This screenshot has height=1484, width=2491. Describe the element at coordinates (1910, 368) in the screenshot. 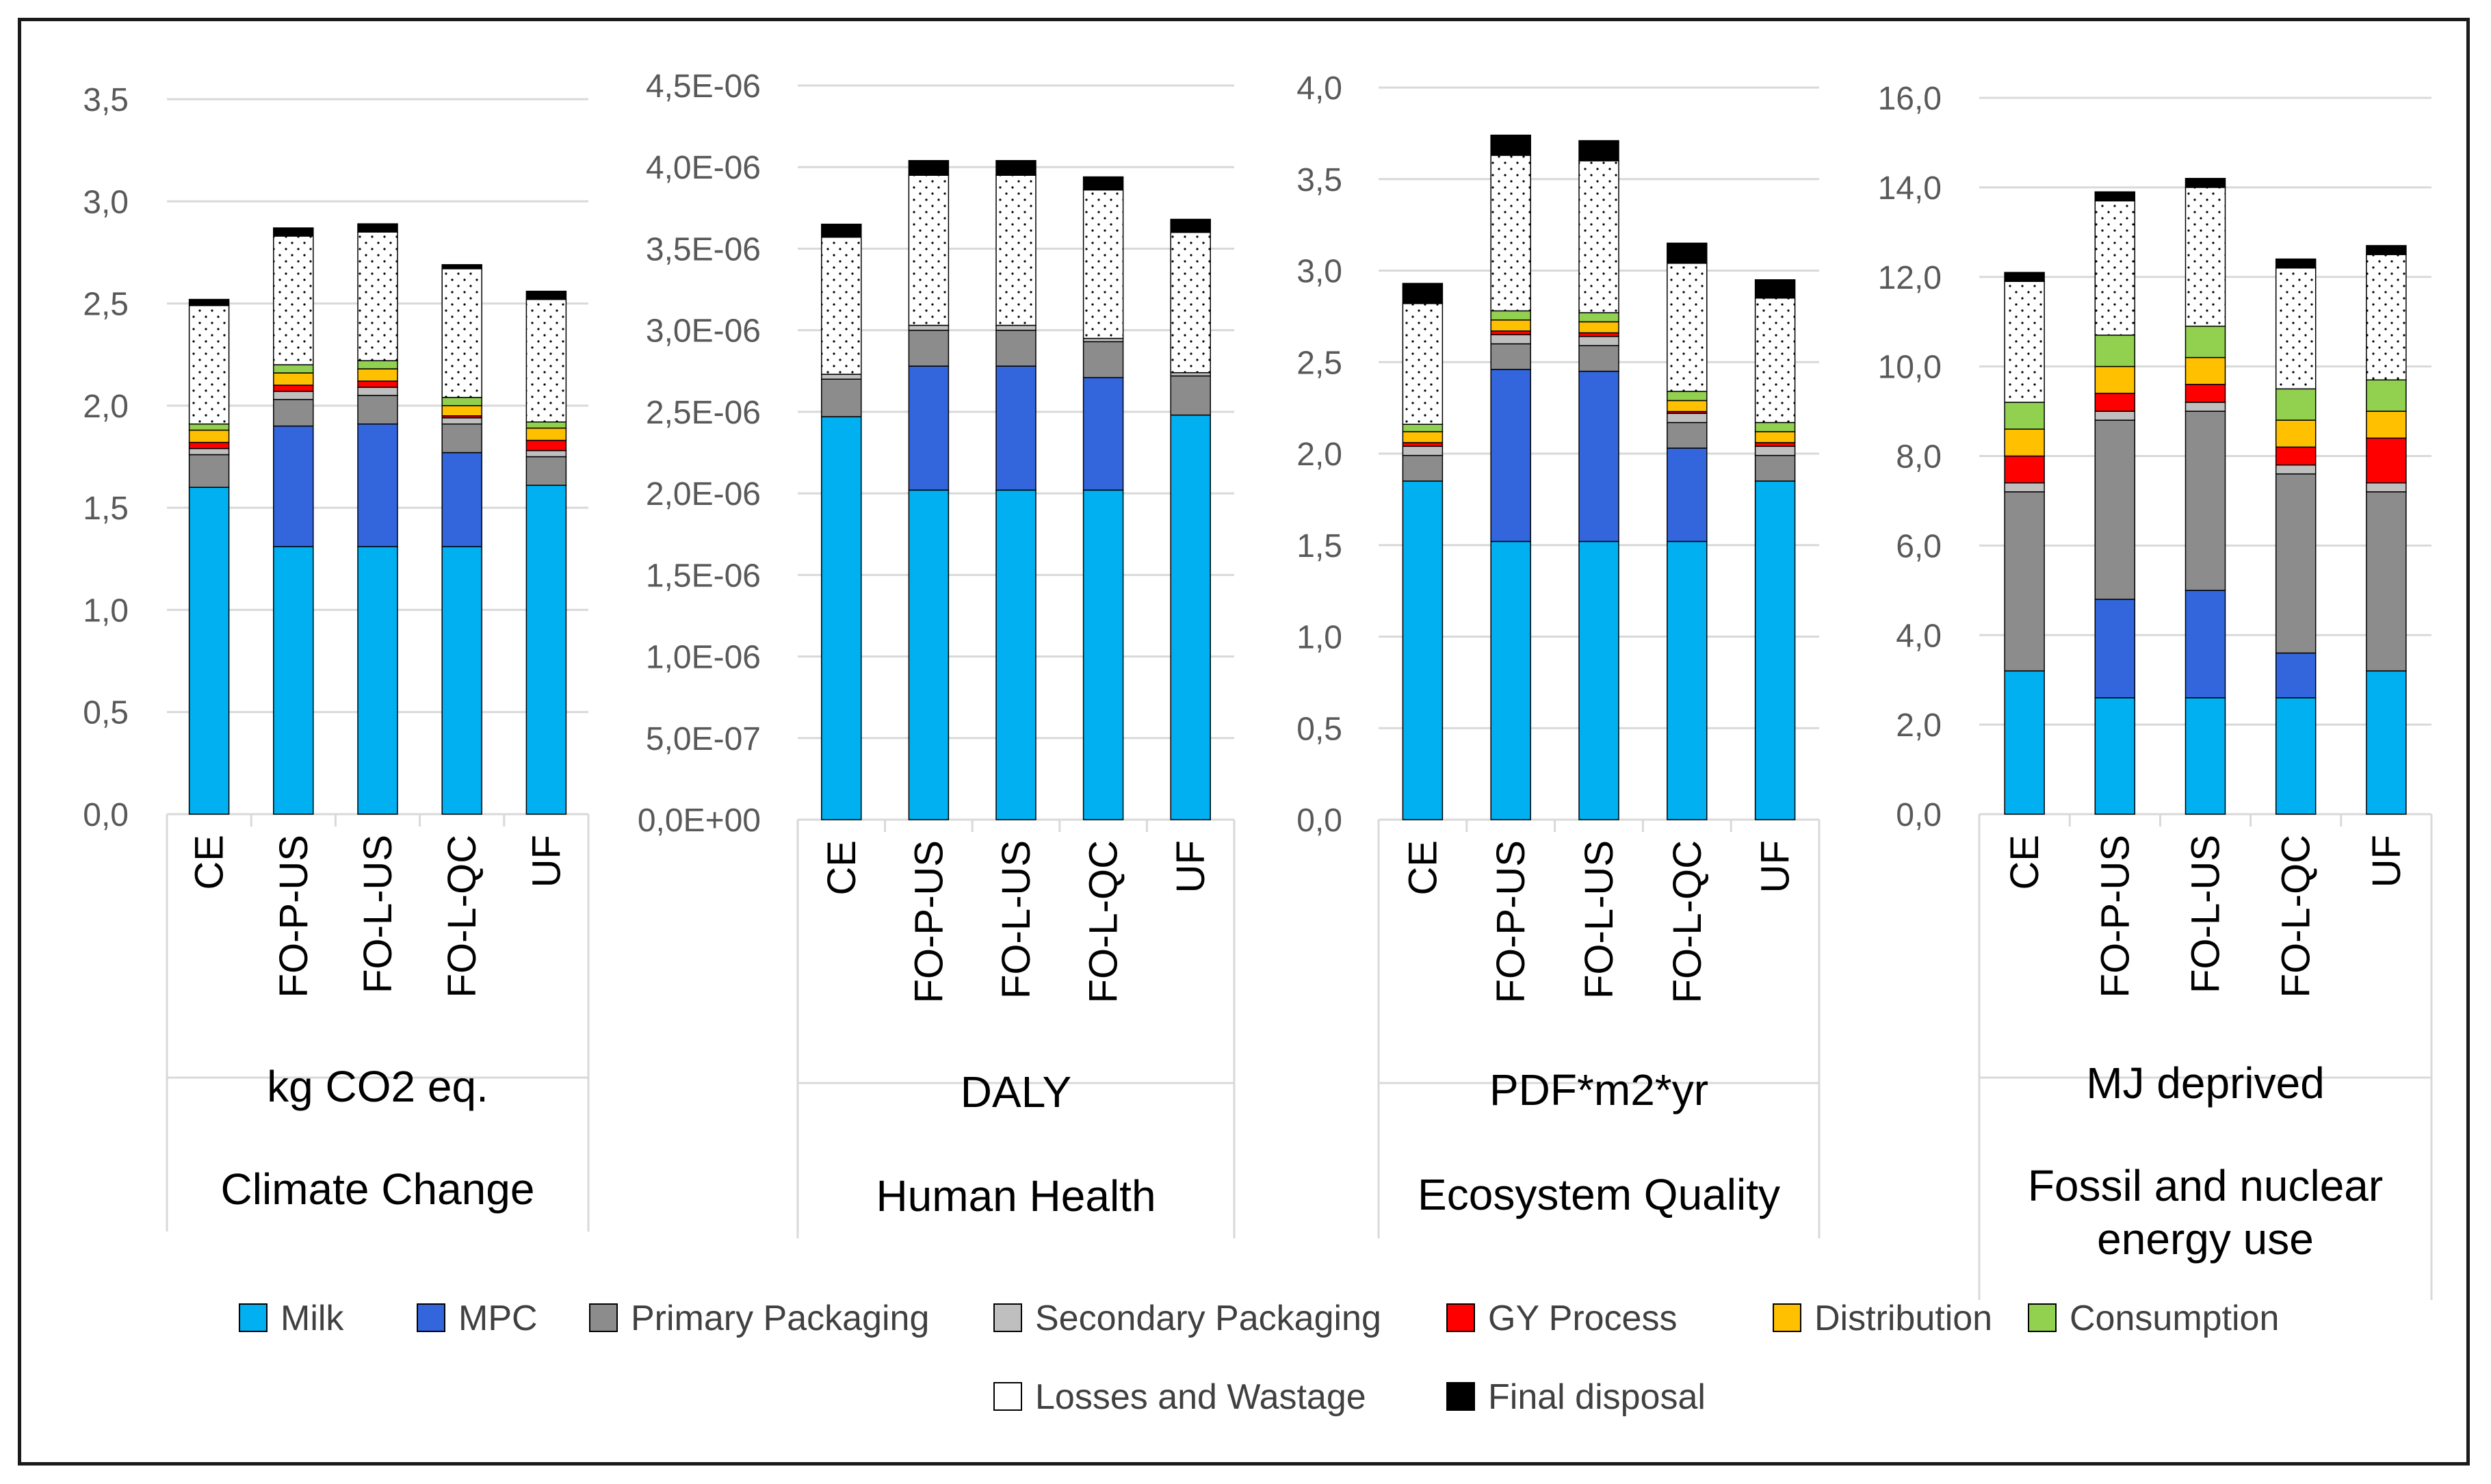

I see `y-tick-label: 10,0` at that location.